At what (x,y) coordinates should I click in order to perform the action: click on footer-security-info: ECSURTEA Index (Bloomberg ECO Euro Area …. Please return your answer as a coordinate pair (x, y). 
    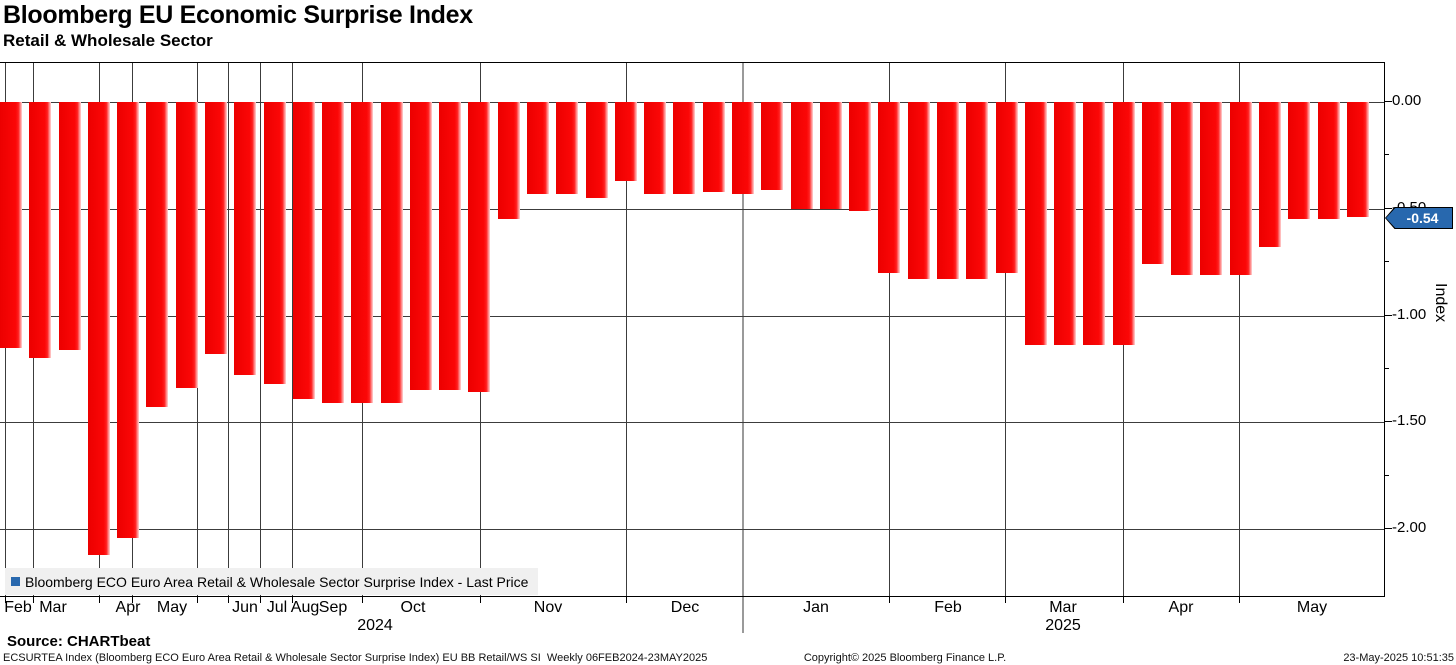
    Looking at the image, I should click on (355, 658).